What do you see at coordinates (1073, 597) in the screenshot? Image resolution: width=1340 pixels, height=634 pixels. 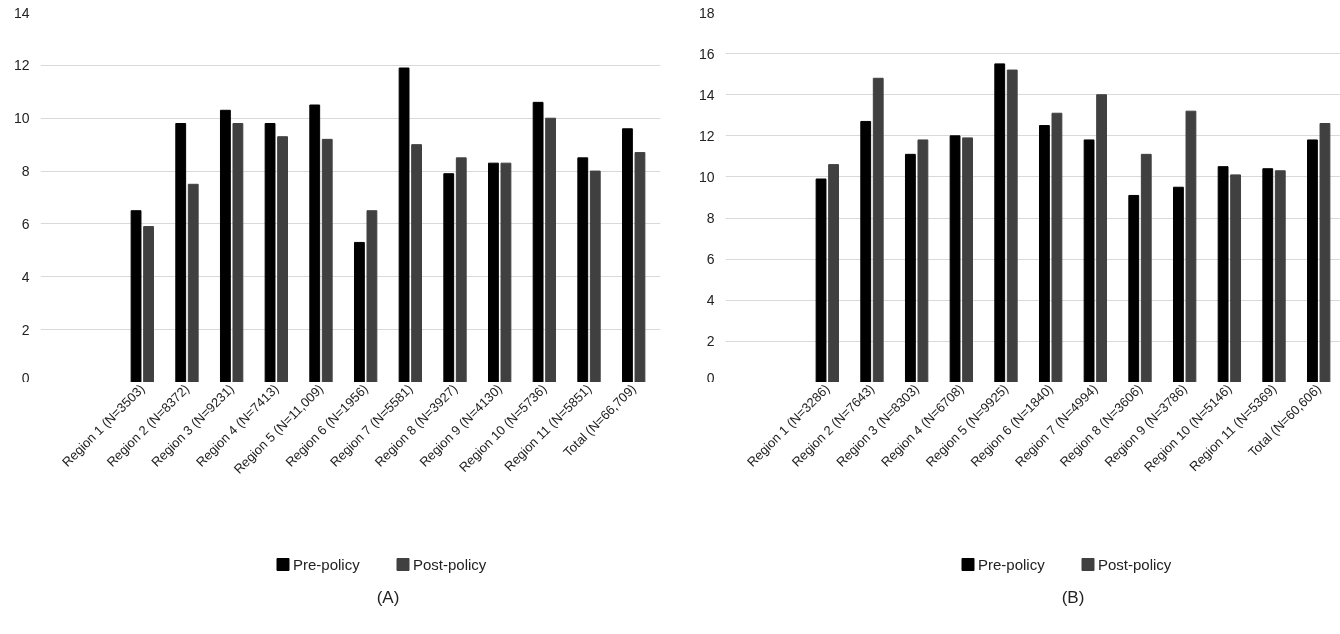 I see `text: (B)` at bounding box center [1073, 597].